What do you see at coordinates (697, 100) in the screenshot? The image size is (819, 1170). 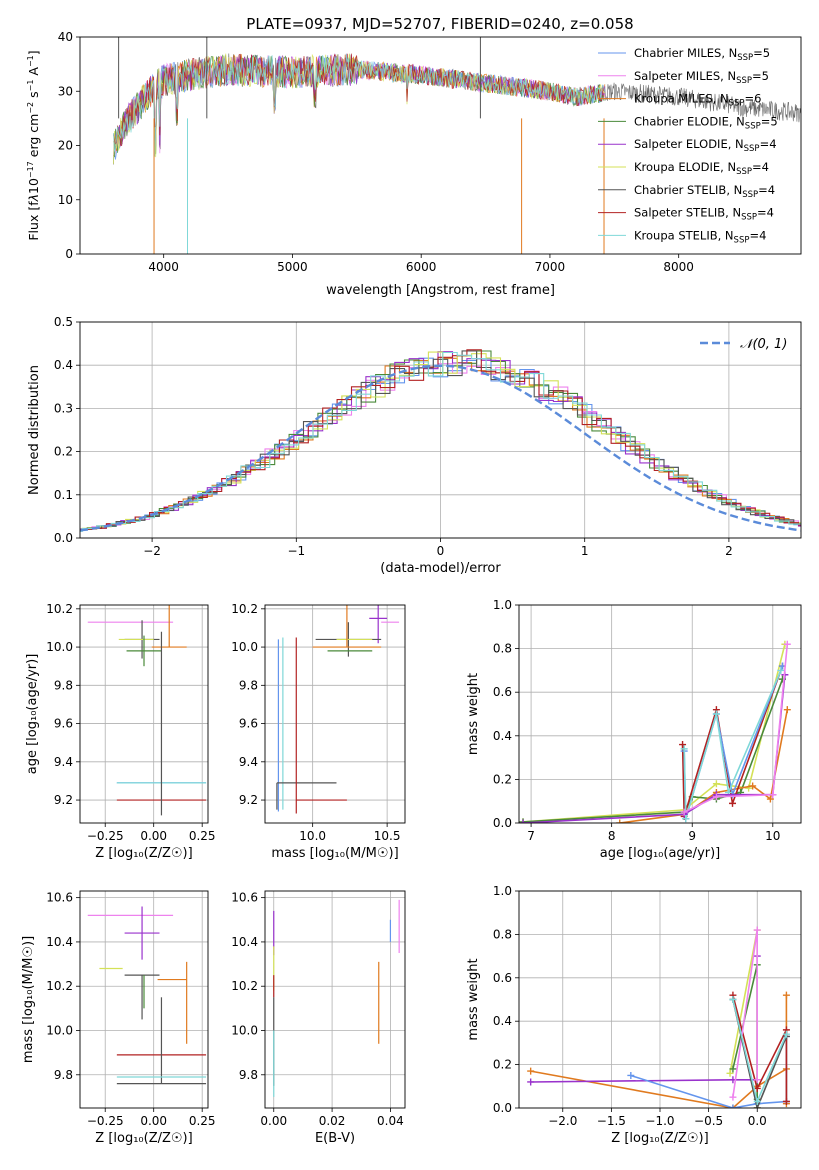 I see `legend-entry: Kroupa MILES, NSSP=6` at bounding box center [697, 100].